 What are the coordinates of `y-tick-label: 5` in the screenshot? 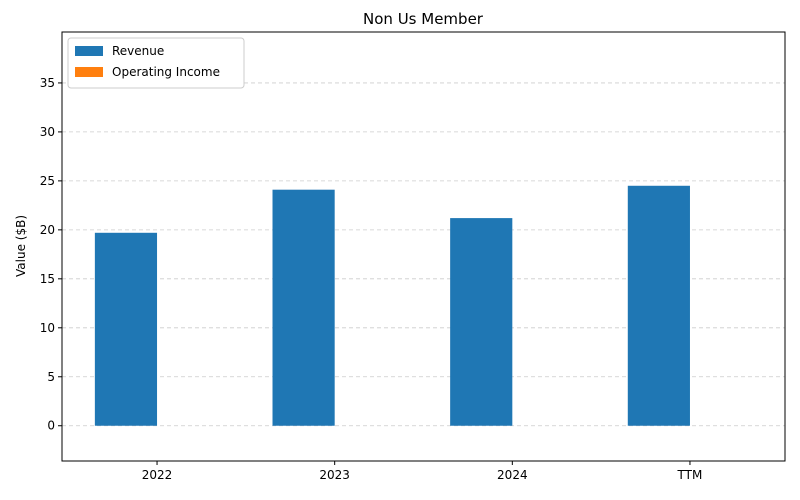 It's located at (51, 377).